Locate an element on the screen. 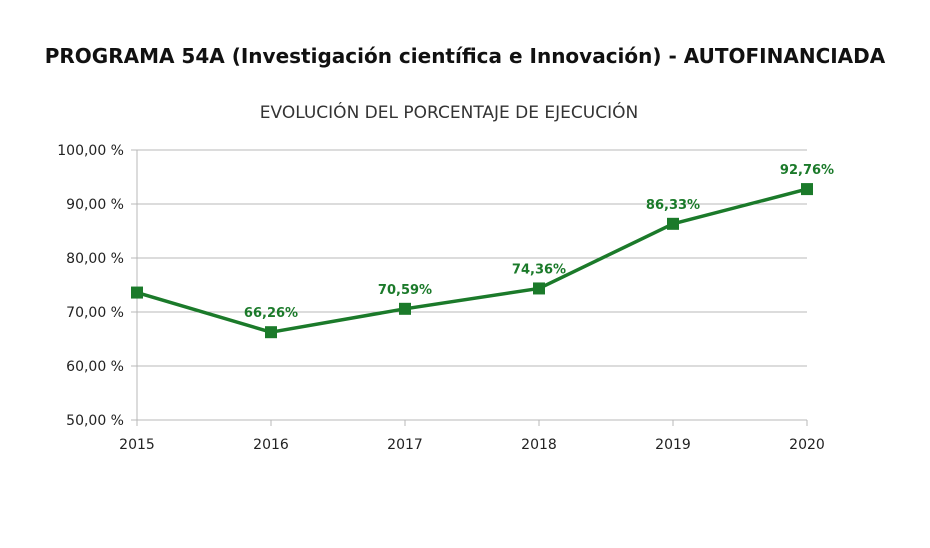  y-tick-label: 60,00 % is located at coordinates (95, 367).